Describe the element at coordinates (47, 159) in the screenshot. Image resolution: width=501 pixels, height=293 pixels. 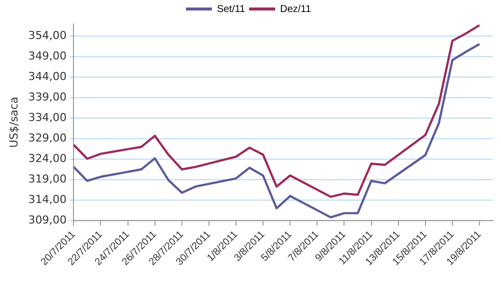
I see `y-tick-label: 324,00` at that location.